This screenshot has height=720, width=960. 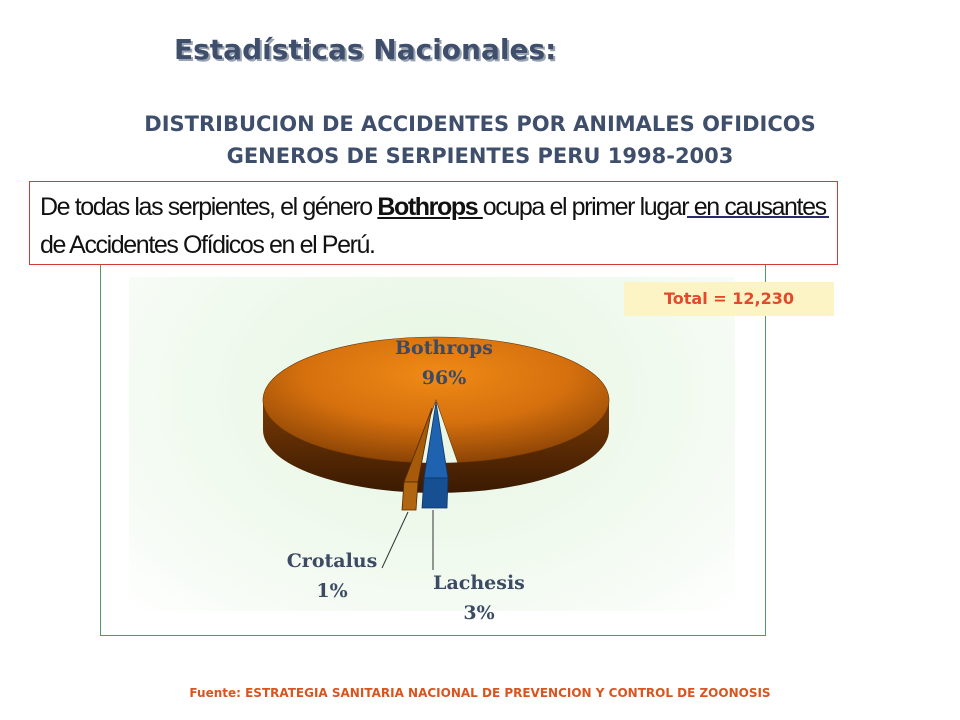 I want to click on slice-crotalus-side, so click(x=410, y=496).